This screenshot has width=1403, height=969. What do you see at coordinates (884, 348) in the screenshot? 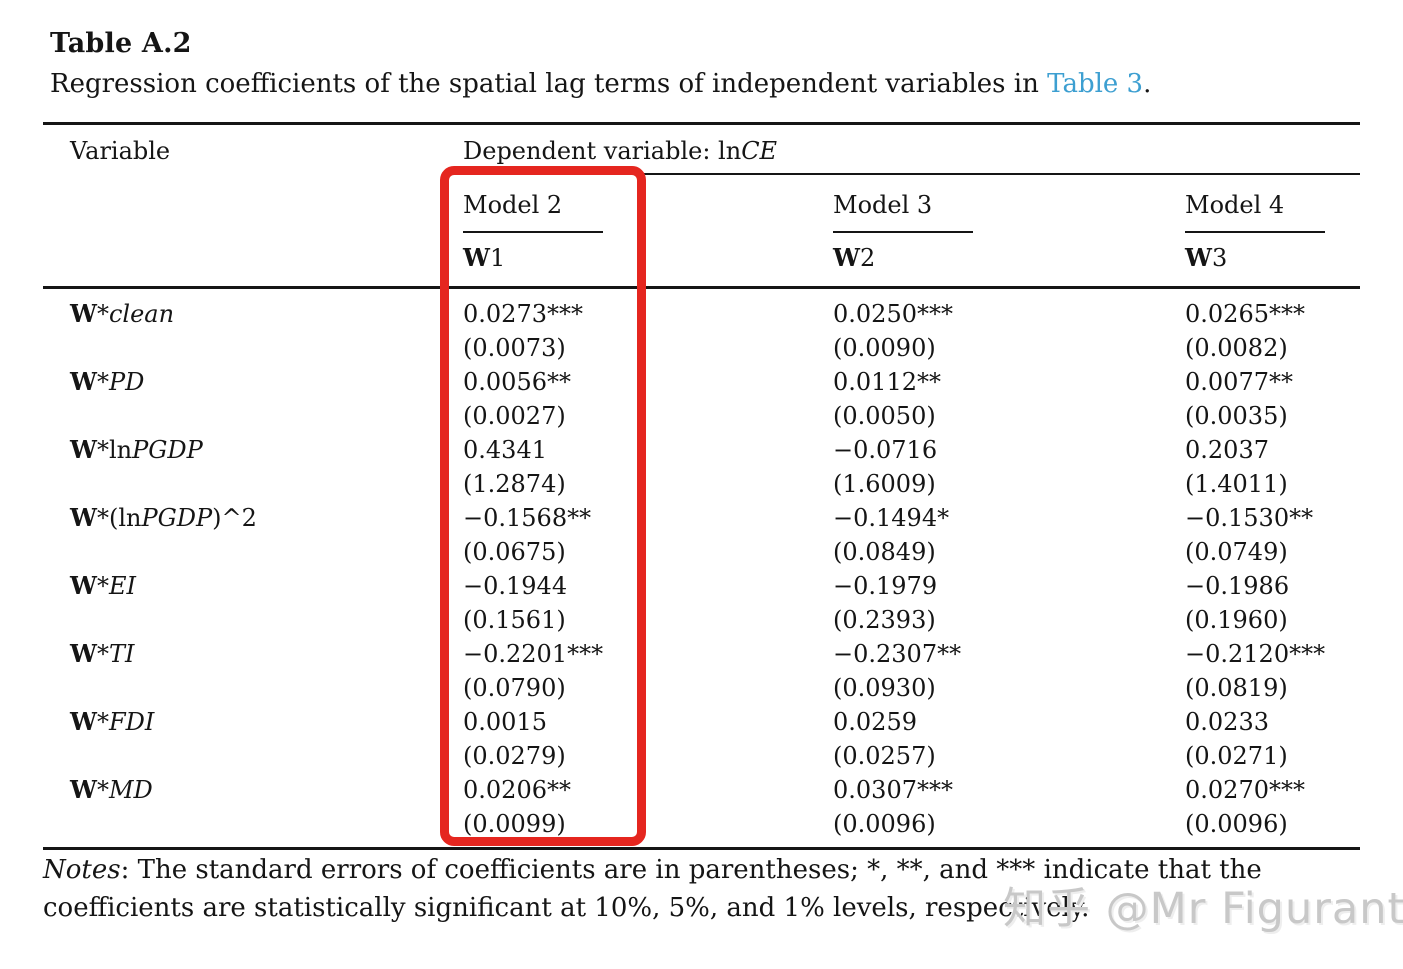
I see `standard-error-value: (0.0090)` at bounding box center [884, 348].